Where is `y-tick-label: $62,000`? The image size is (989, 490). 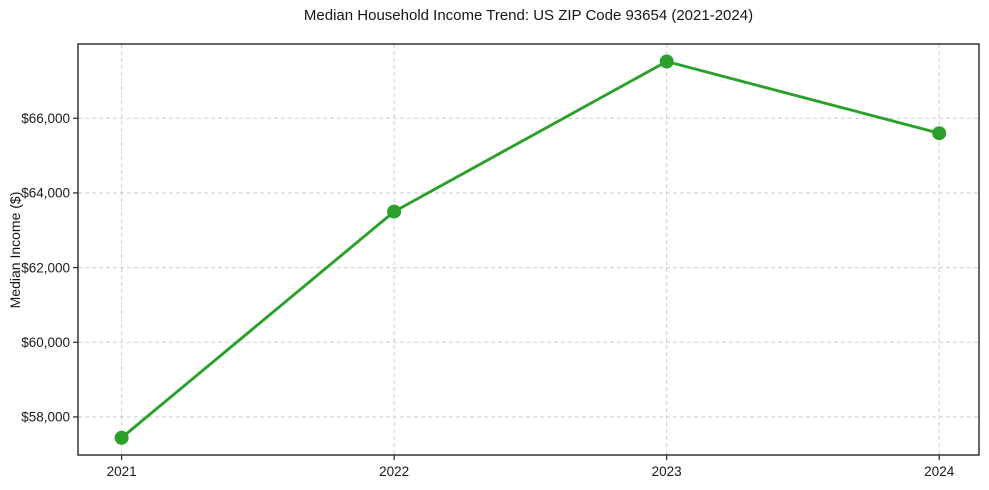 y-tick-label: $62,000 is located at coordinates (45, 267).